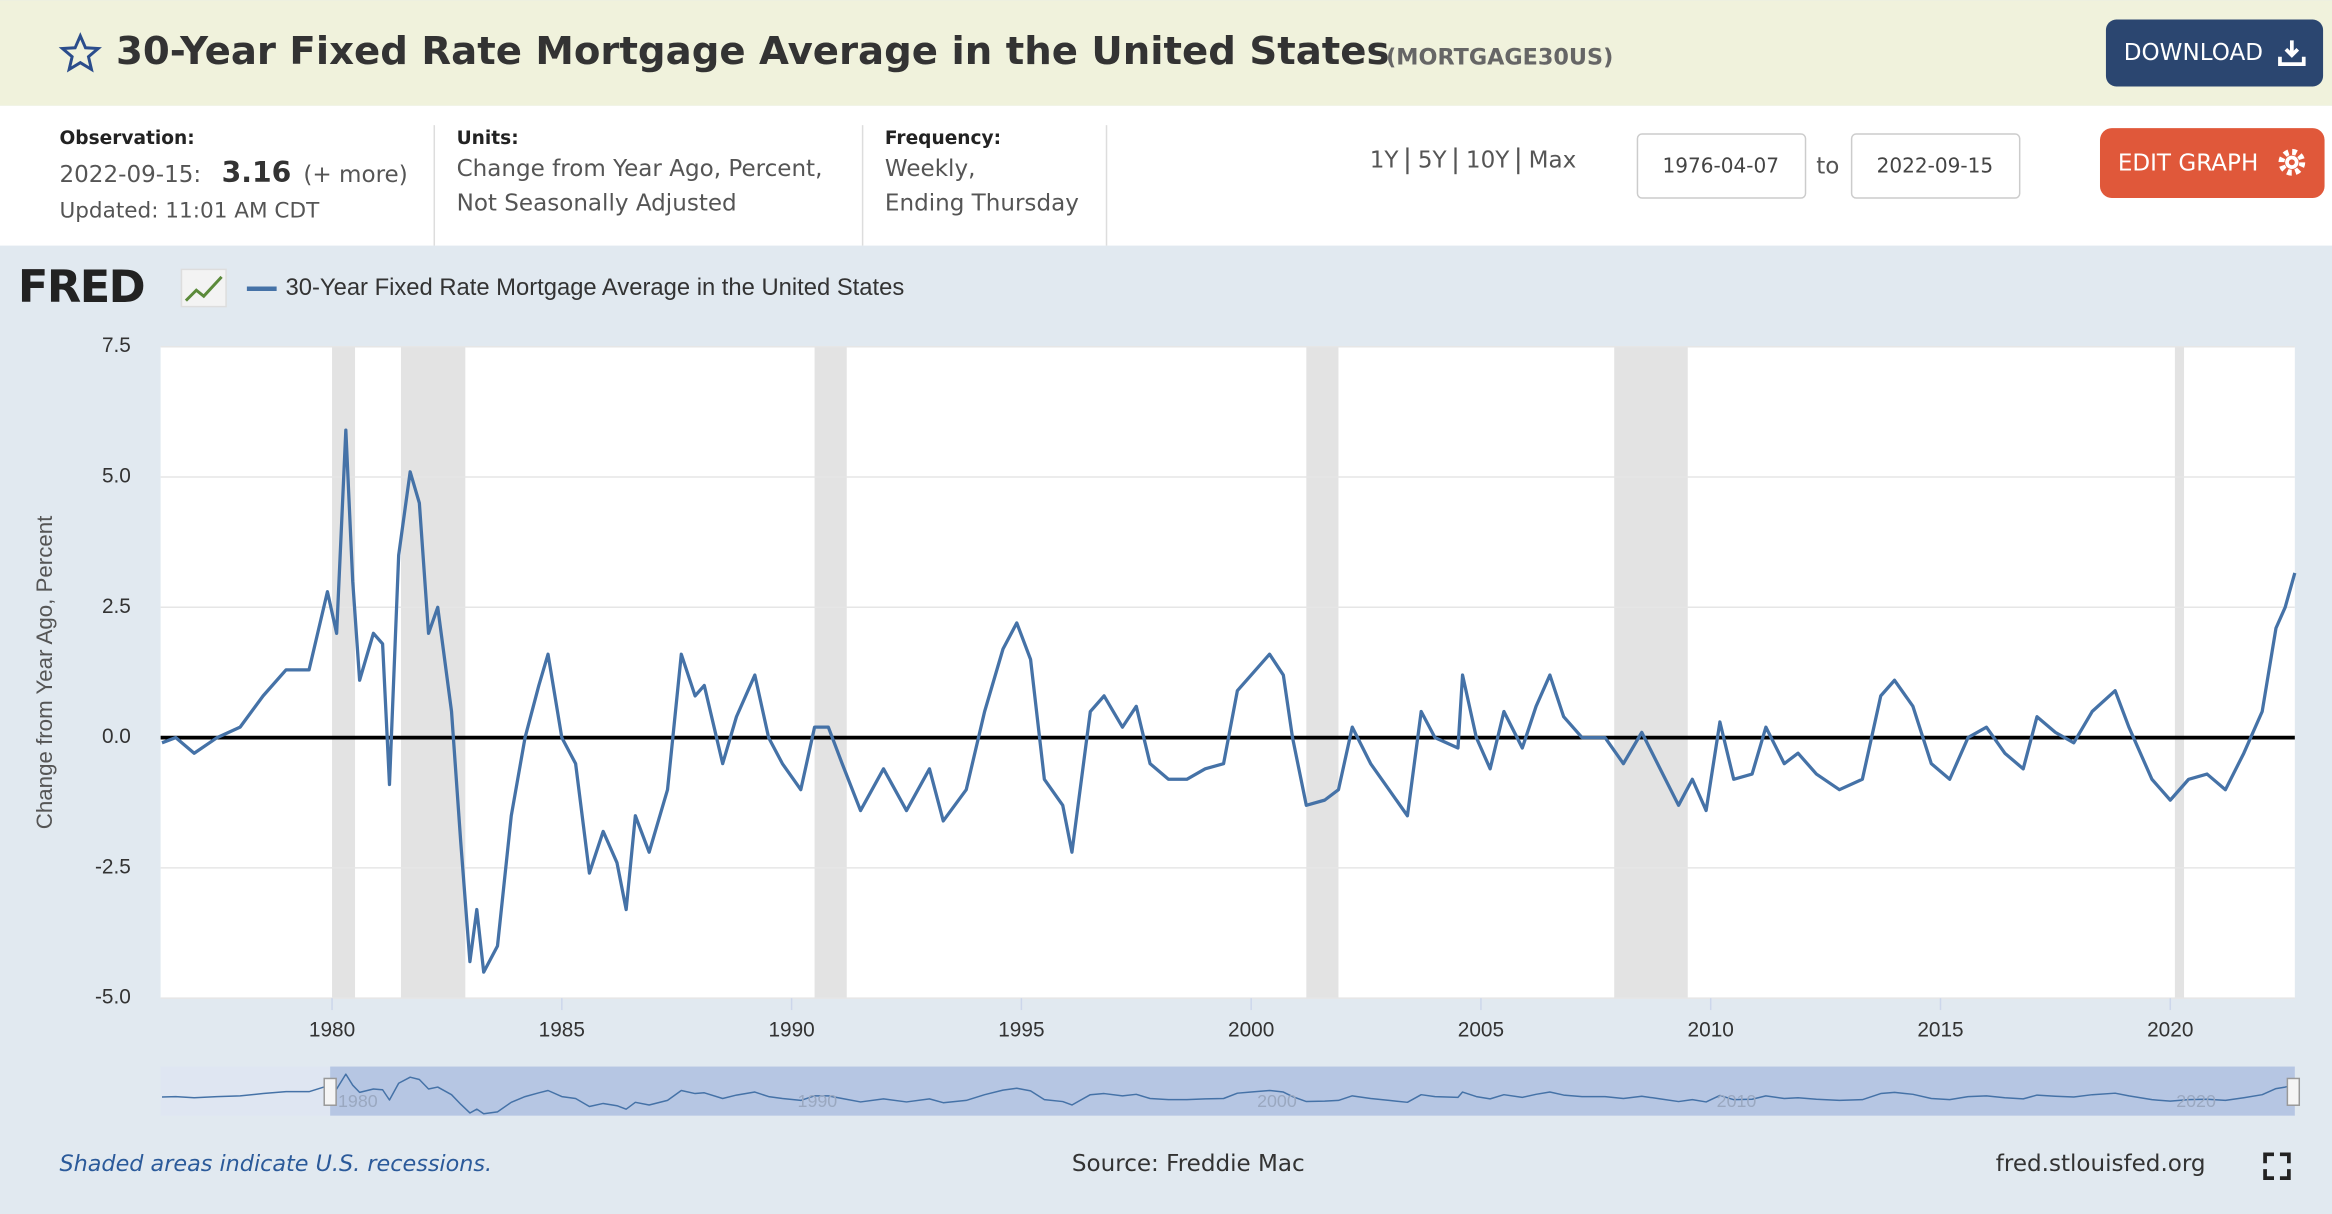  Describe the element at coordinates (818, 1101) in the screenshot. I see `navigator-tick-label: 1990` at that location.